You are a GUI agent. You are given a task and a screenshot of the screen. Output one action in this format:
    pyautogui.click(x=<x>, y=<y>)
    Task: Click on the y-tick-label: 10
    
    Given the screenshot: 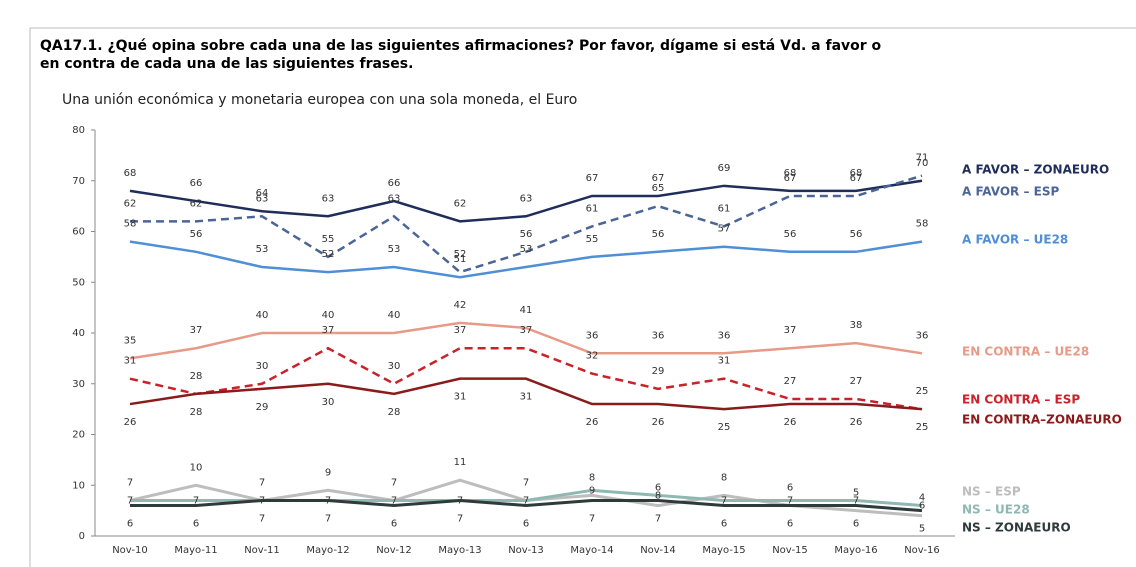 What is the action you would take?
    pyautogui.click(x=78, y=485)
    